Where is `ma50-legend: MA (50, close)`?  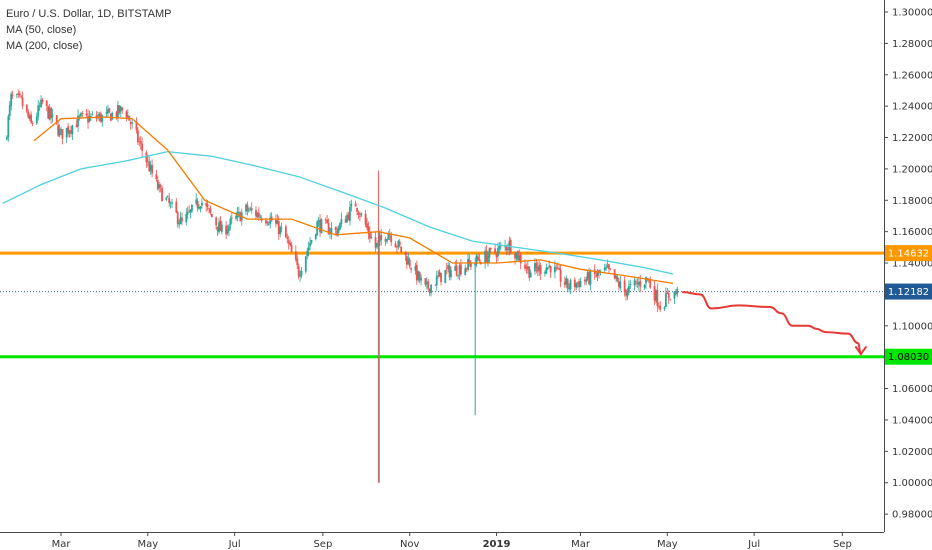 ma50-legend: MA (50, close) is located at coordinates (41, 30).